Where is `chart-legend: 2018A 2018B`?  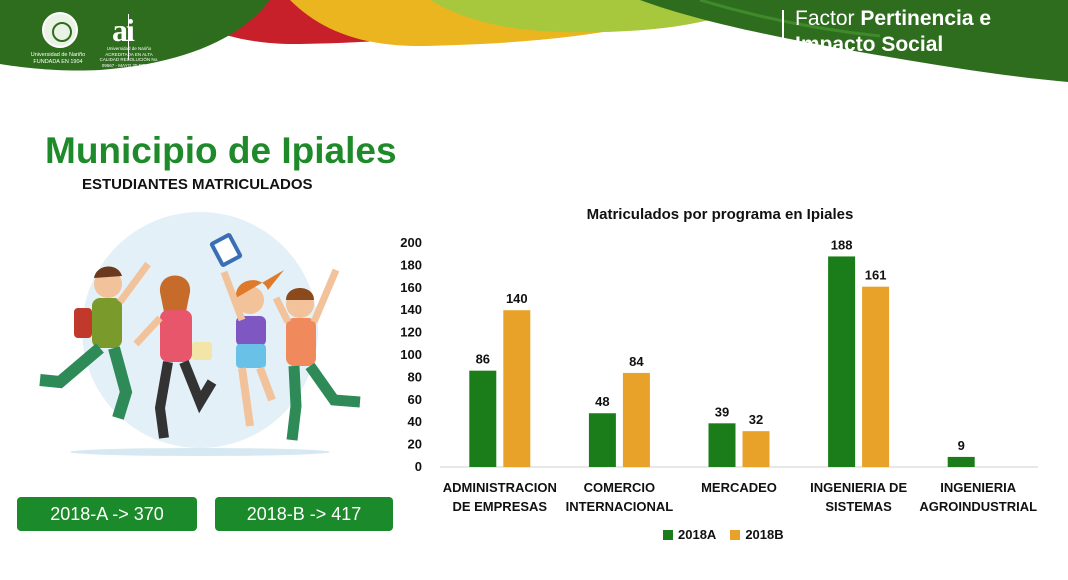 chart-legend: 2018A 2018B is located at coordinates (730, 534).